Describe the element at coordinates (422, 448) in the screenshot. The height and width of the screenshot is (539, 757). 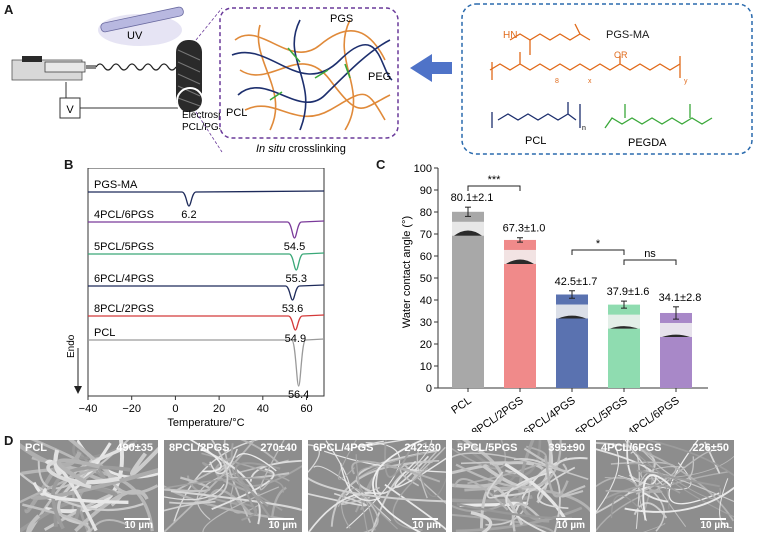
I see `sem-fiber-diameter: 242±30` at that location.